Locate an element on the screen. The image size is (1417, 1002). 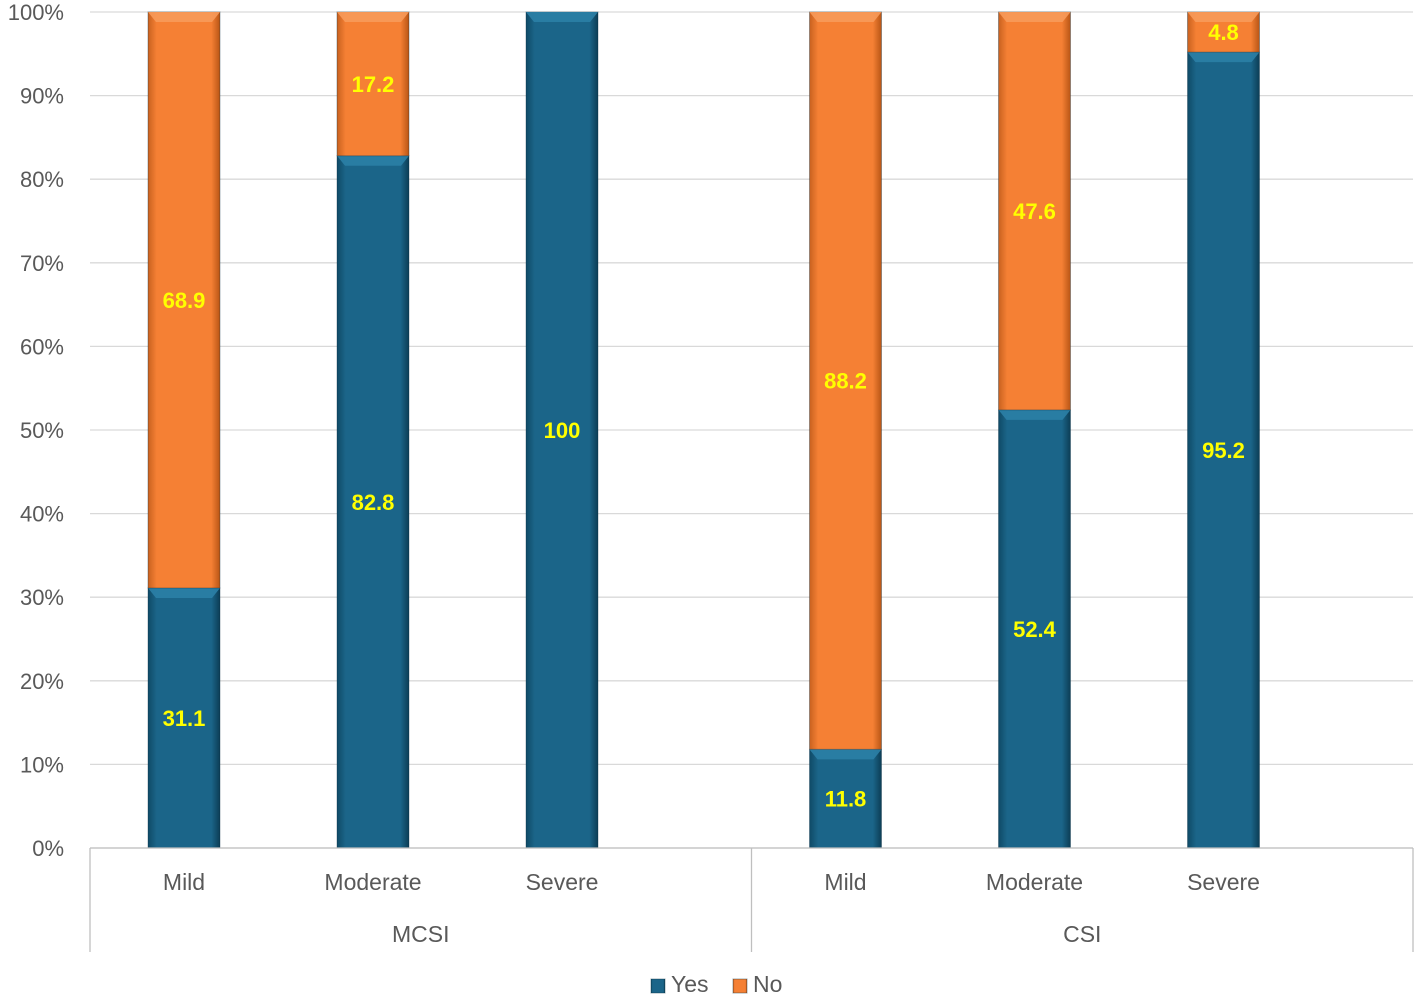
legend-label: Yes is located at coordinates (690, 984).